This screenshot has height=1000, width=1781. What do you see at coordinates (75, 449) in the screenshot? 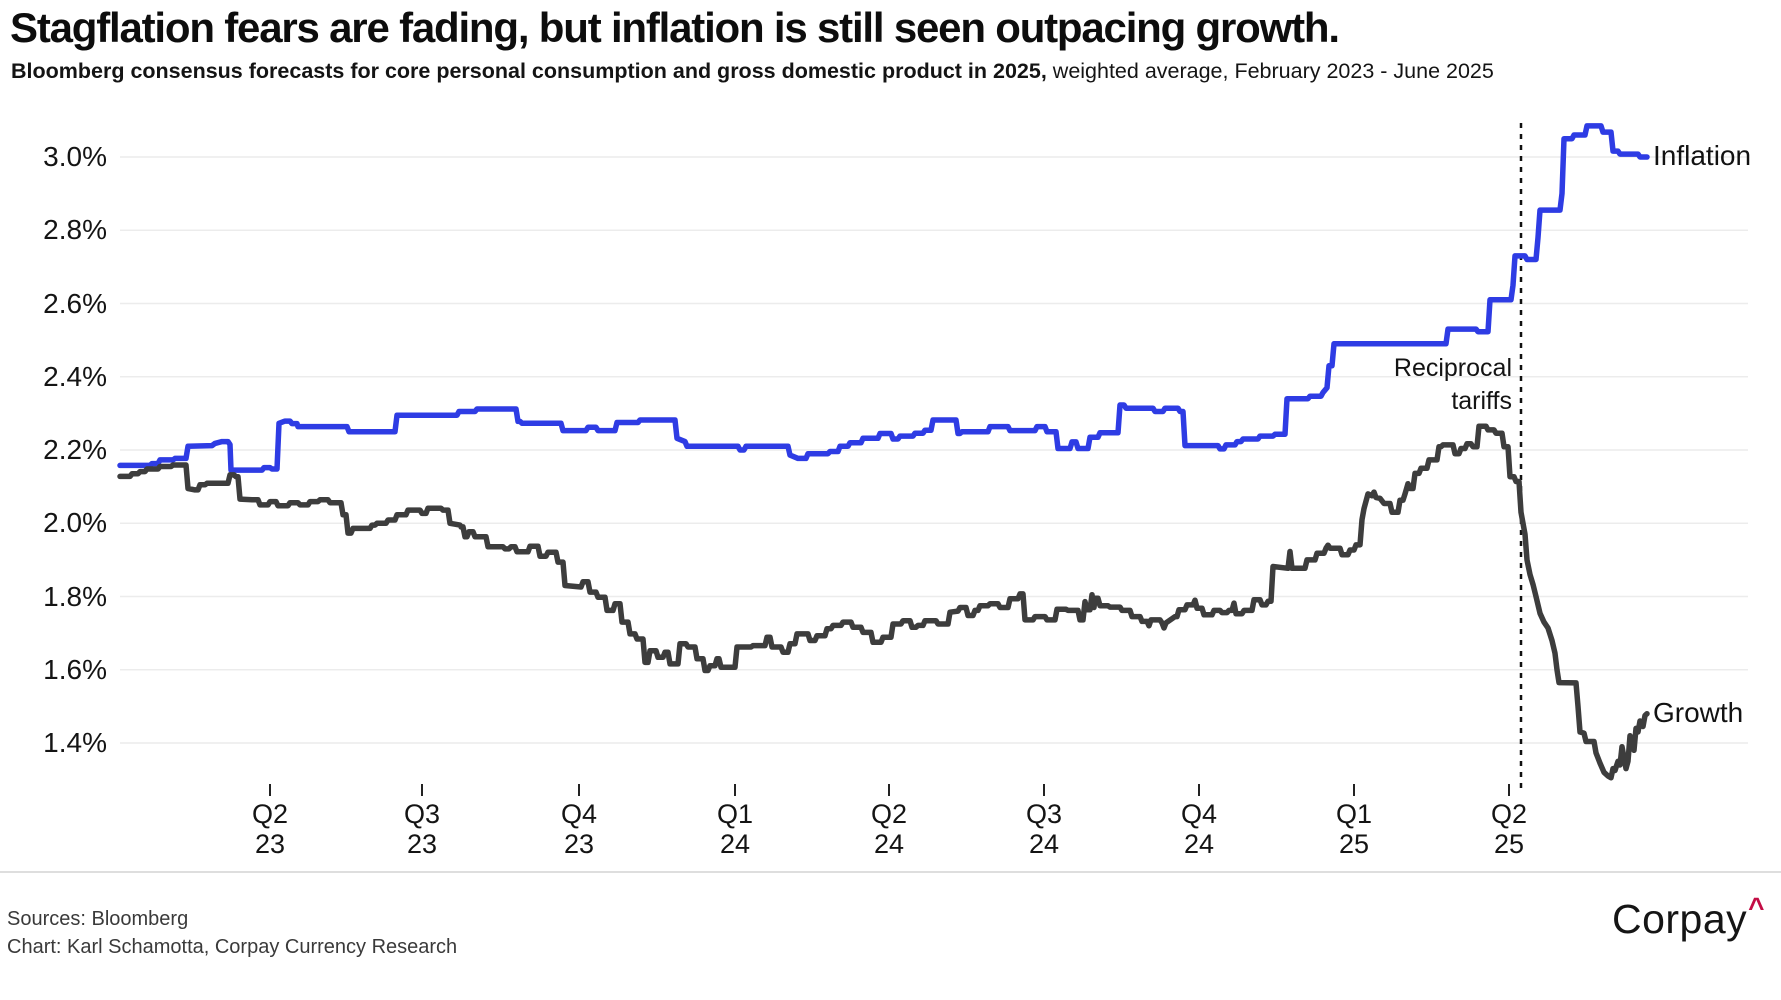
I see `y-axis-label: 2.2%` at bounding box center [75, 449].